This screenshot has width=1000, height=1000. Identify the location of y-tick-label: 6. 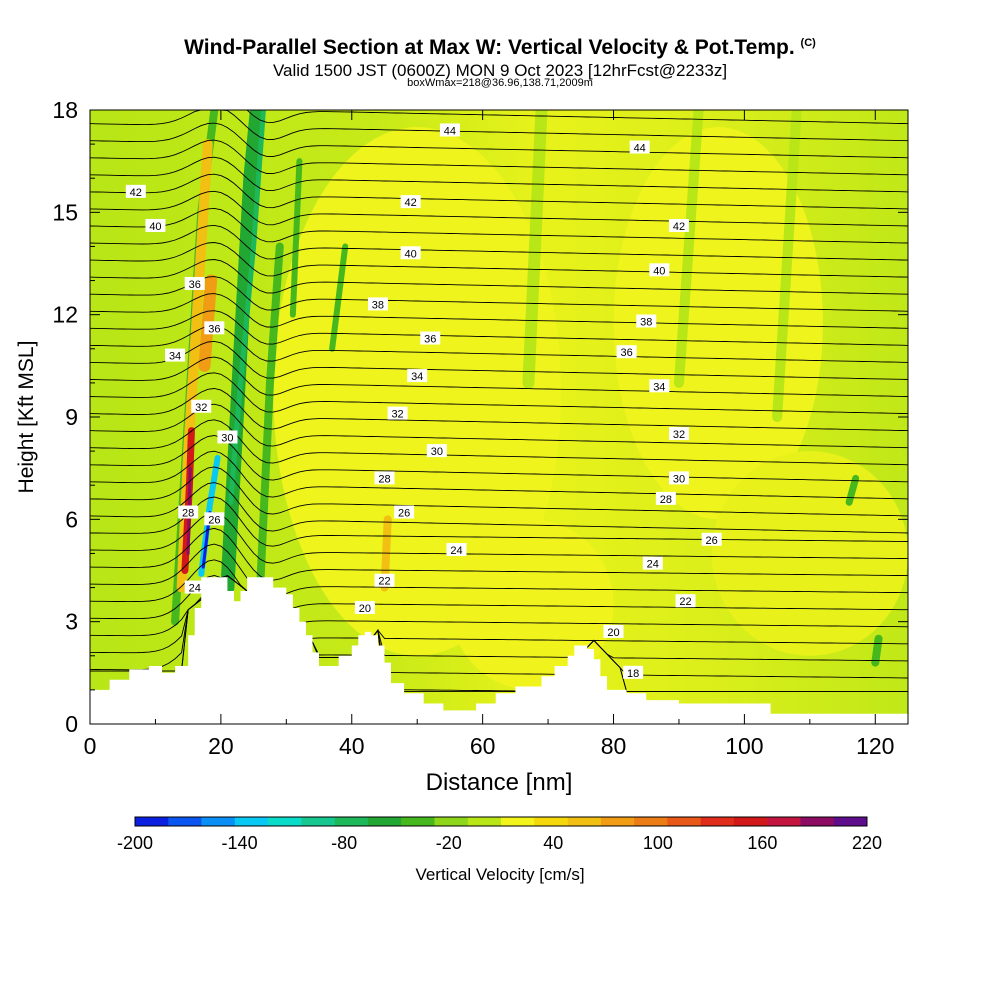
(71, 519).